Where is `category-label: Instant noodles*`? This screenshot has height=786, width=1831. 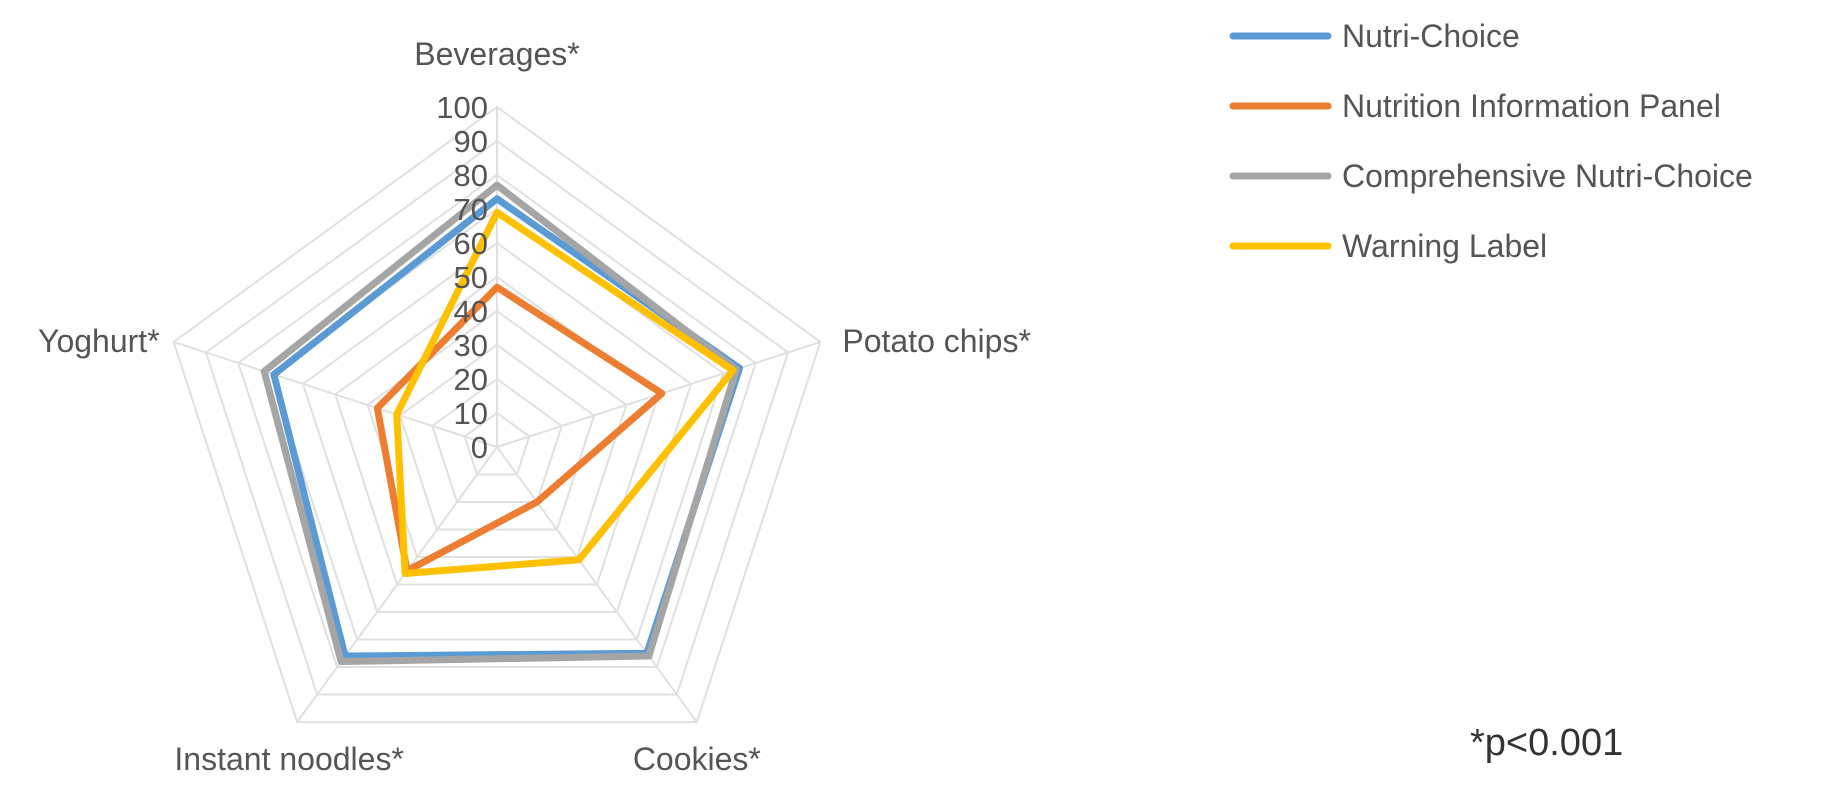
category-label: Instant noodles* is located at coordinates (289, 759).